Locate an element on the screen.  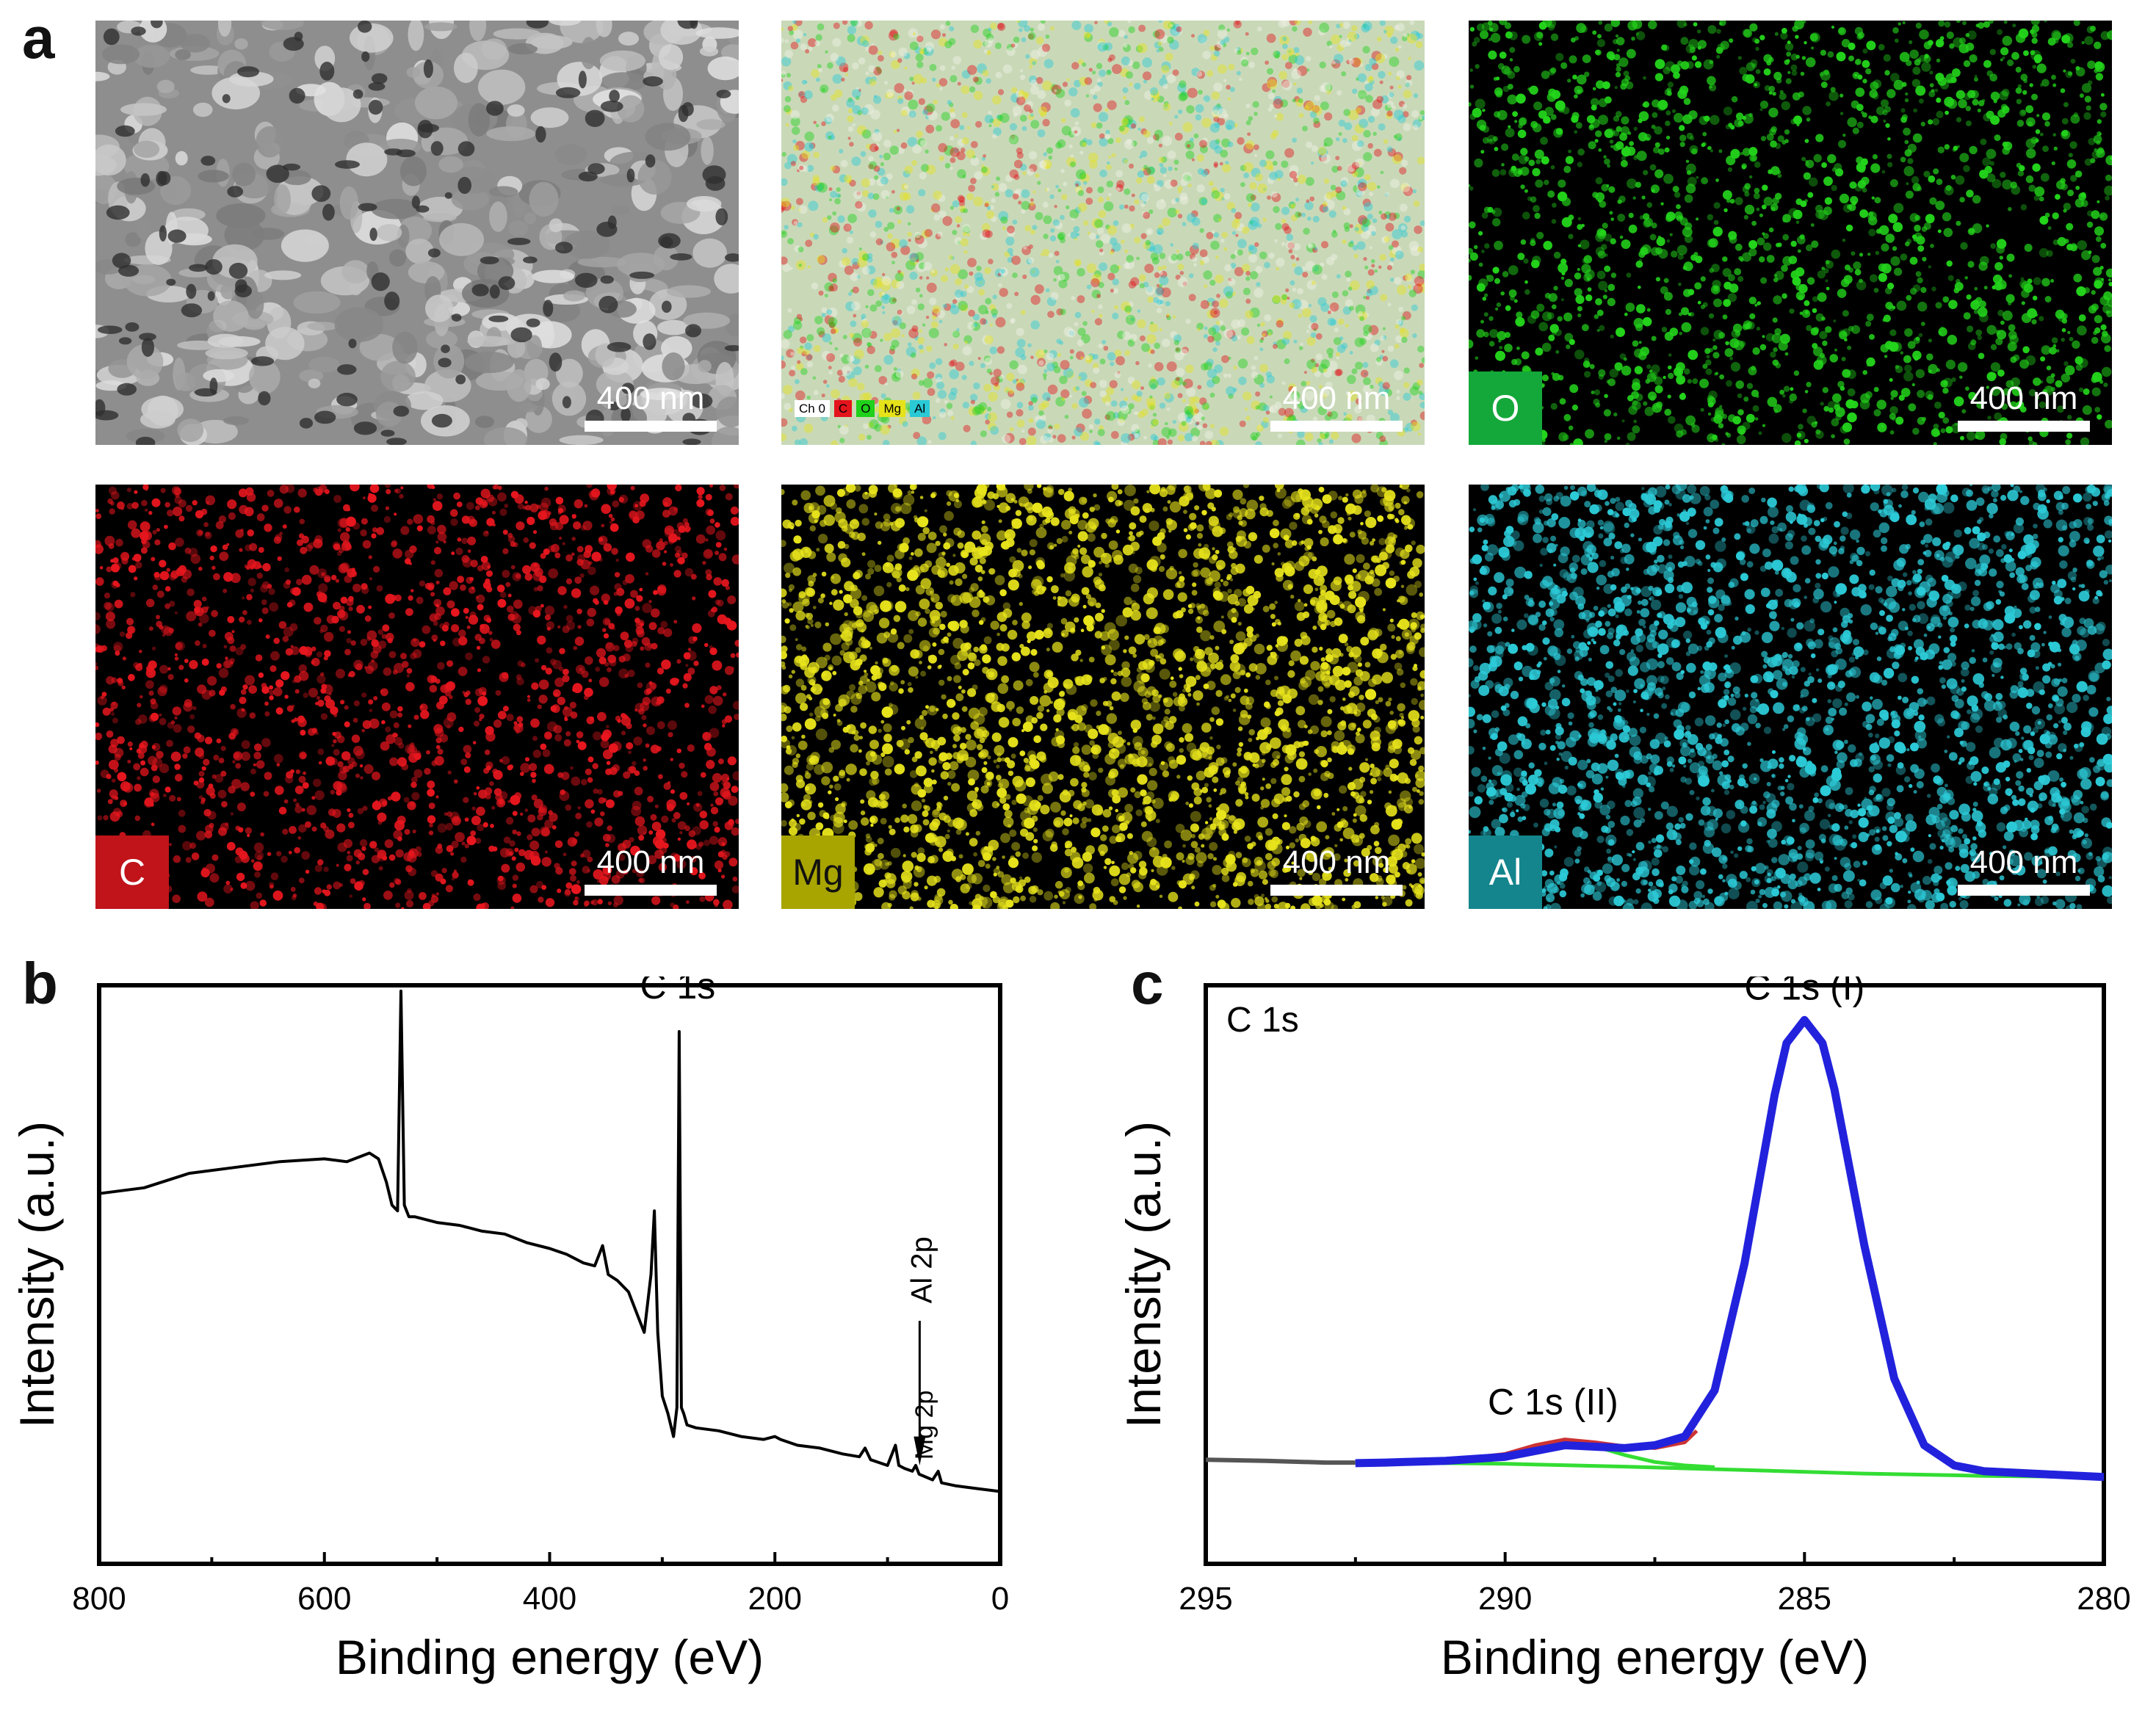
element-badge-c: C is located at coordinates (132, 873).